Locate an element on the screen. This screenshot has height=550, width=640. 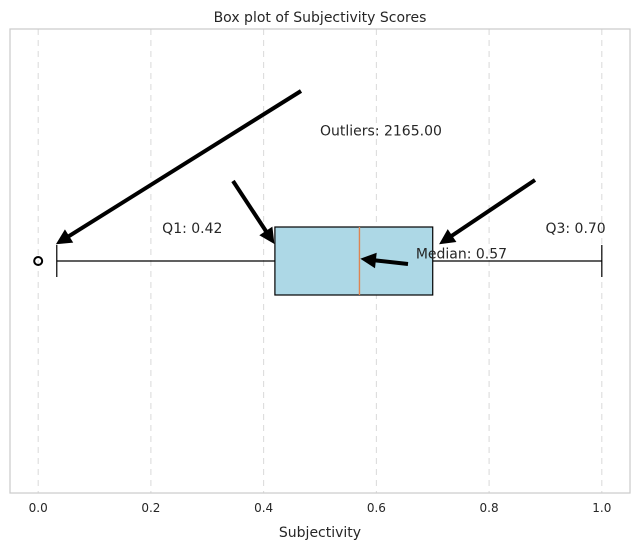
x-tick-label: 1.0 is located at coordinates (601, 508).